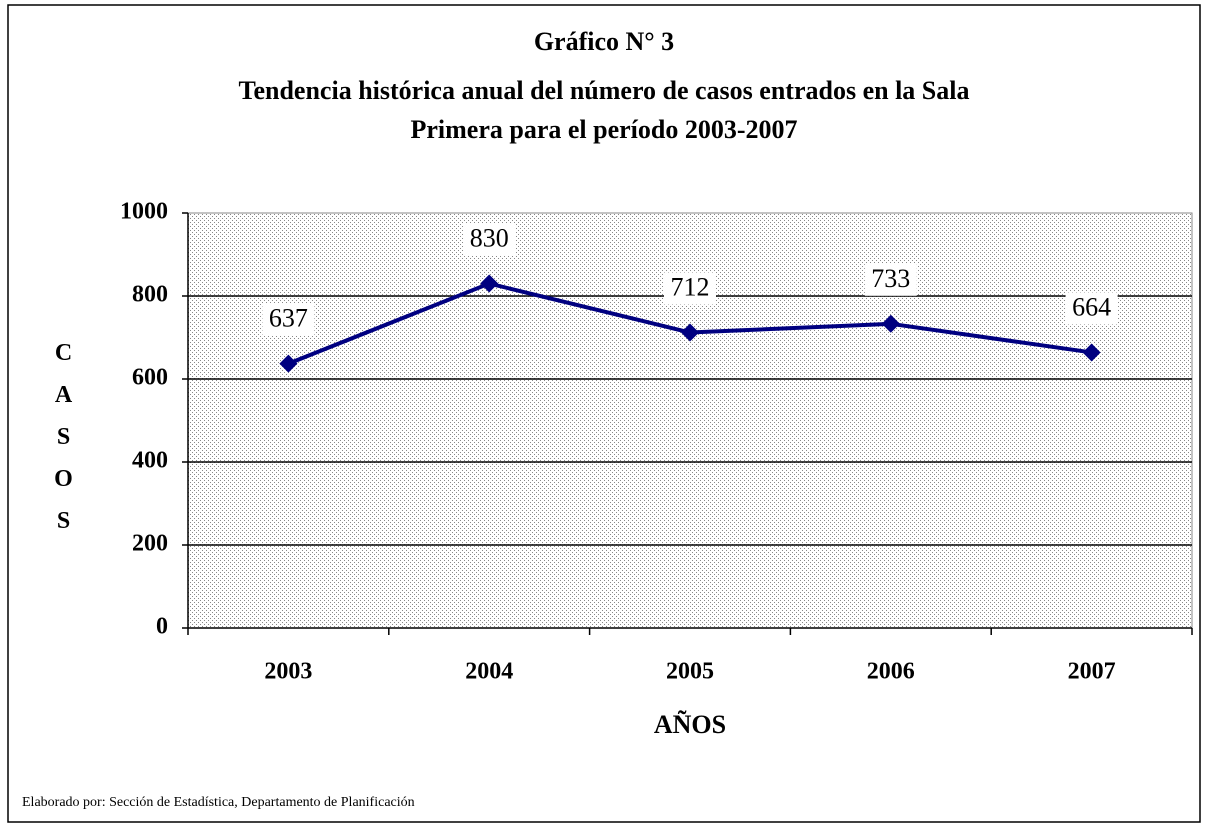  Describe the element at coordinates (690, 672) in the screenshot. I see `x-tick-label: 2005` at that location.